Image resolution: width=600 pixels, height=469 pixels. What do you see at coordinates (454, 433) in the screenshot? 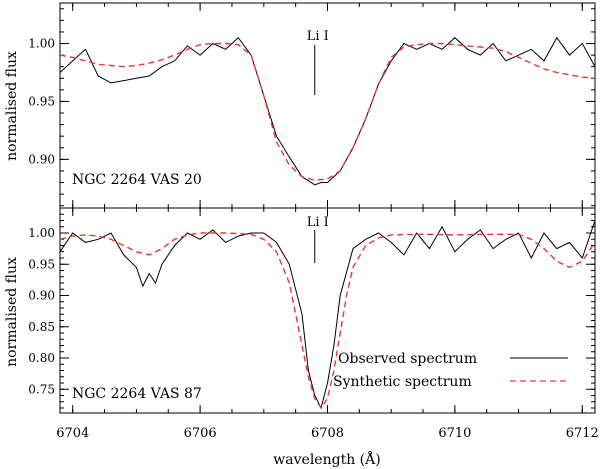
I see `x-tick-label: 6710` at bounding box center [454, 433].